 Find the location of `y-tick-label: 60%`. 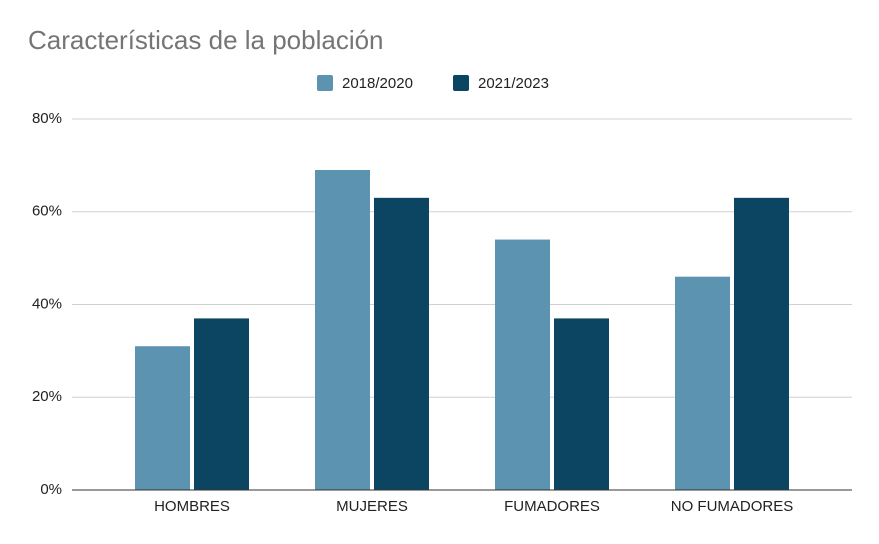

y-tick-label: 60% is located at coordinates (47, 211).